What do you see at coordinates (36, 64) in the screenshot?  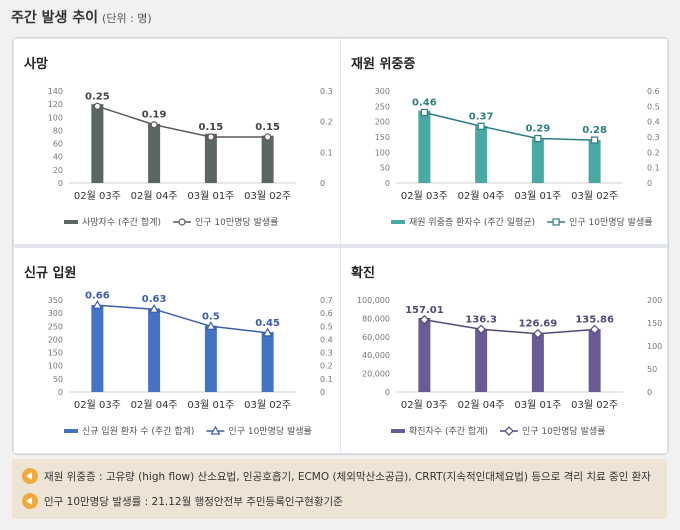 I see `chart-title: 사망` at bounding box center [36, 64].